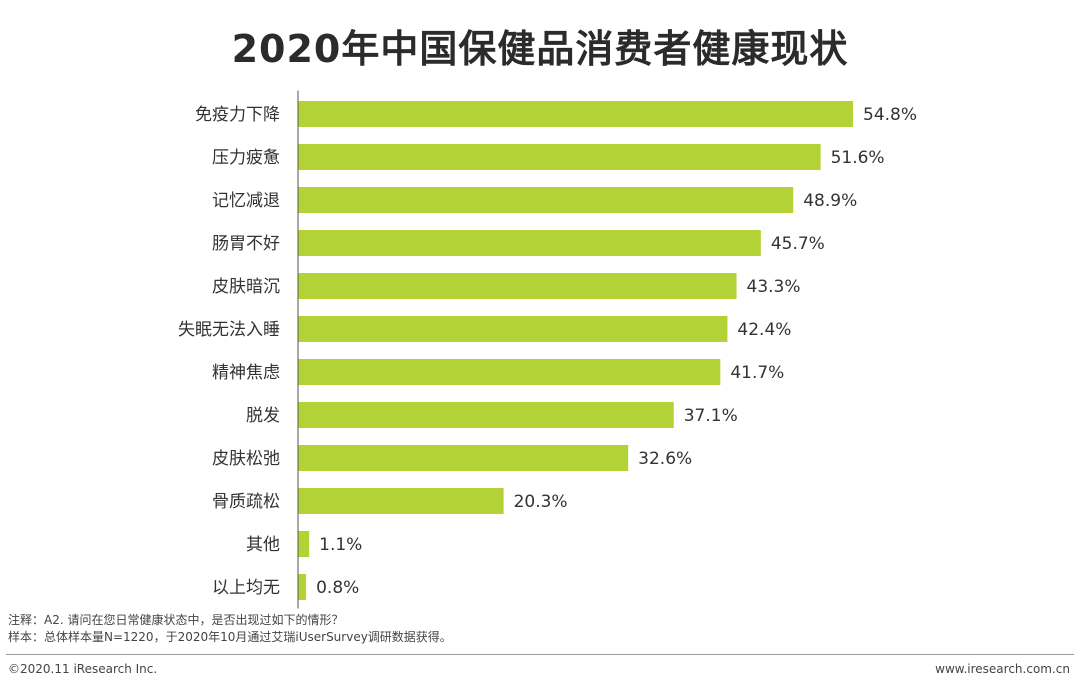 The height and width of the screenshot is (690, 1080). I want to click on note-question: 注释：A2. 请问在您日常健康状态中，是否出现过如下的情形？, so click(176, 620).